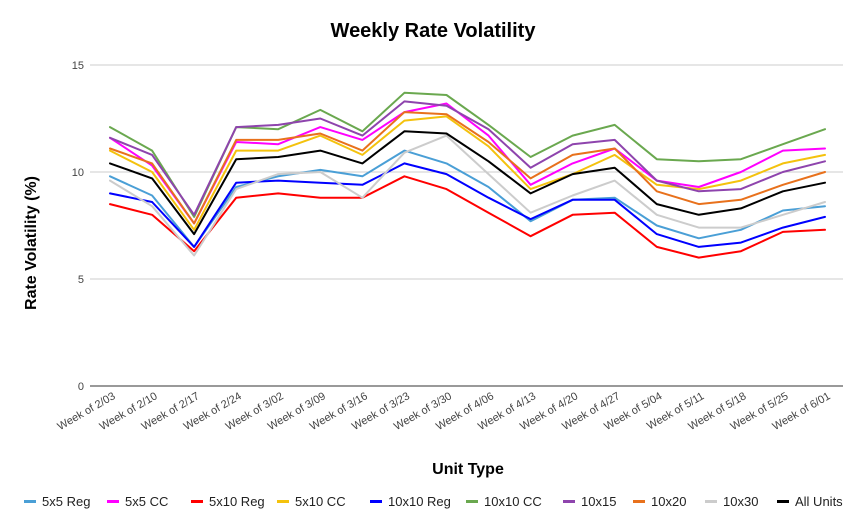 The image size is (861, 524). Describe the element at coordinates (81, 387) in the screenshot. I see `y-tick-label: 0` at that location.